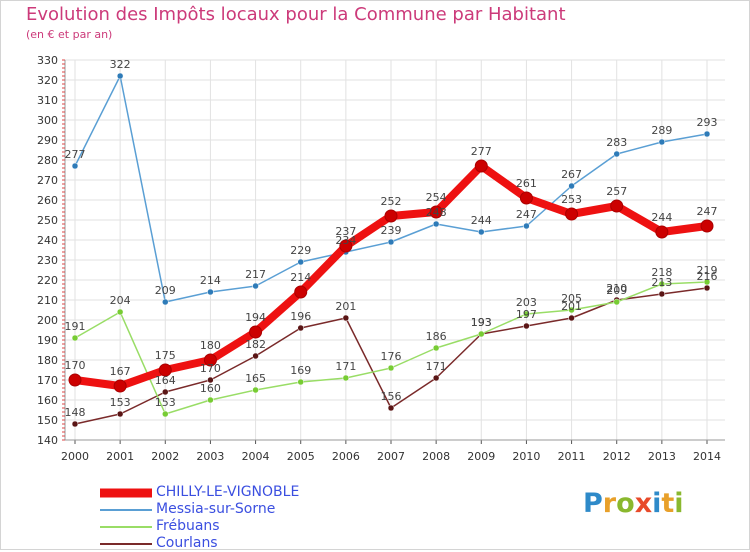  I want to click on data-label: 165, so click(255, 378).